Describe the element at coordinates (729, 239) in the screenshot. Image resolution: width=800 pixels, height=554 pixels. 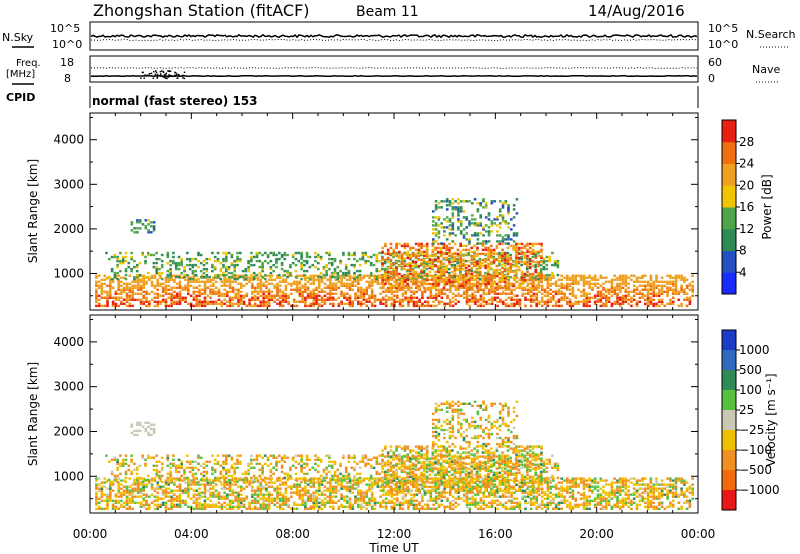
I see `power-colorbar-segment` at that location.